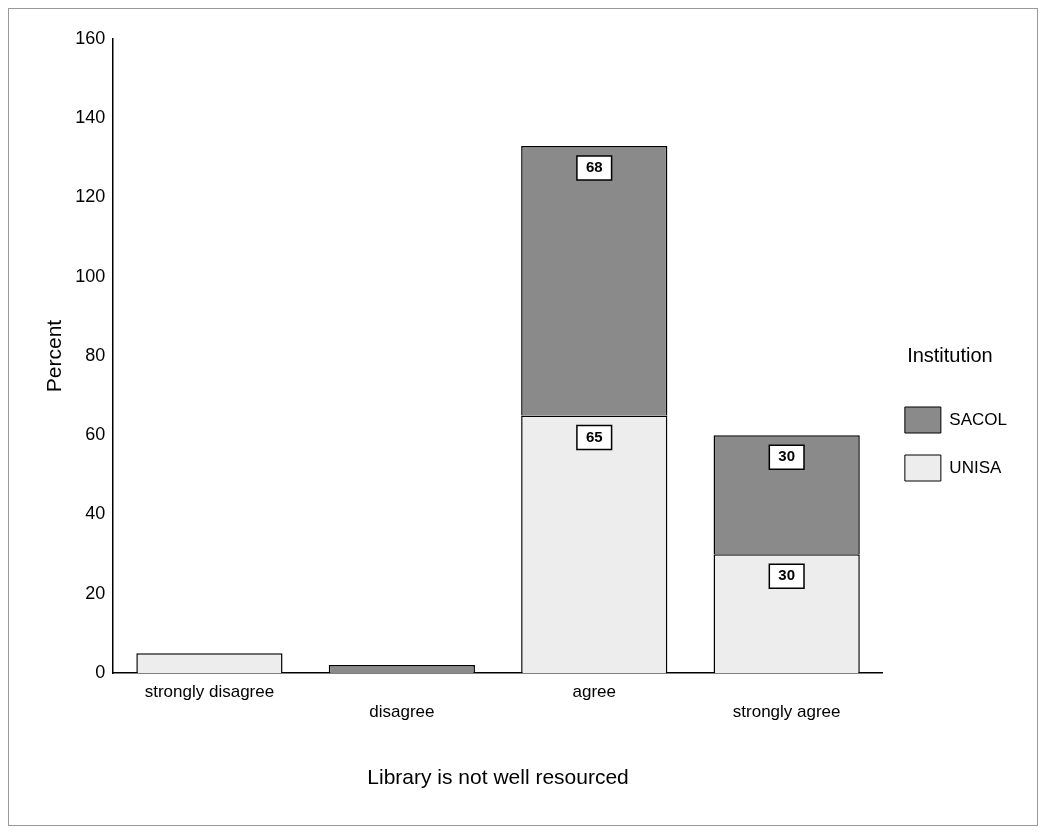  Describe the element at coordinates (498, 777) in the screenshot. I see `x-axis-title: Library is not well resourced` at that location.